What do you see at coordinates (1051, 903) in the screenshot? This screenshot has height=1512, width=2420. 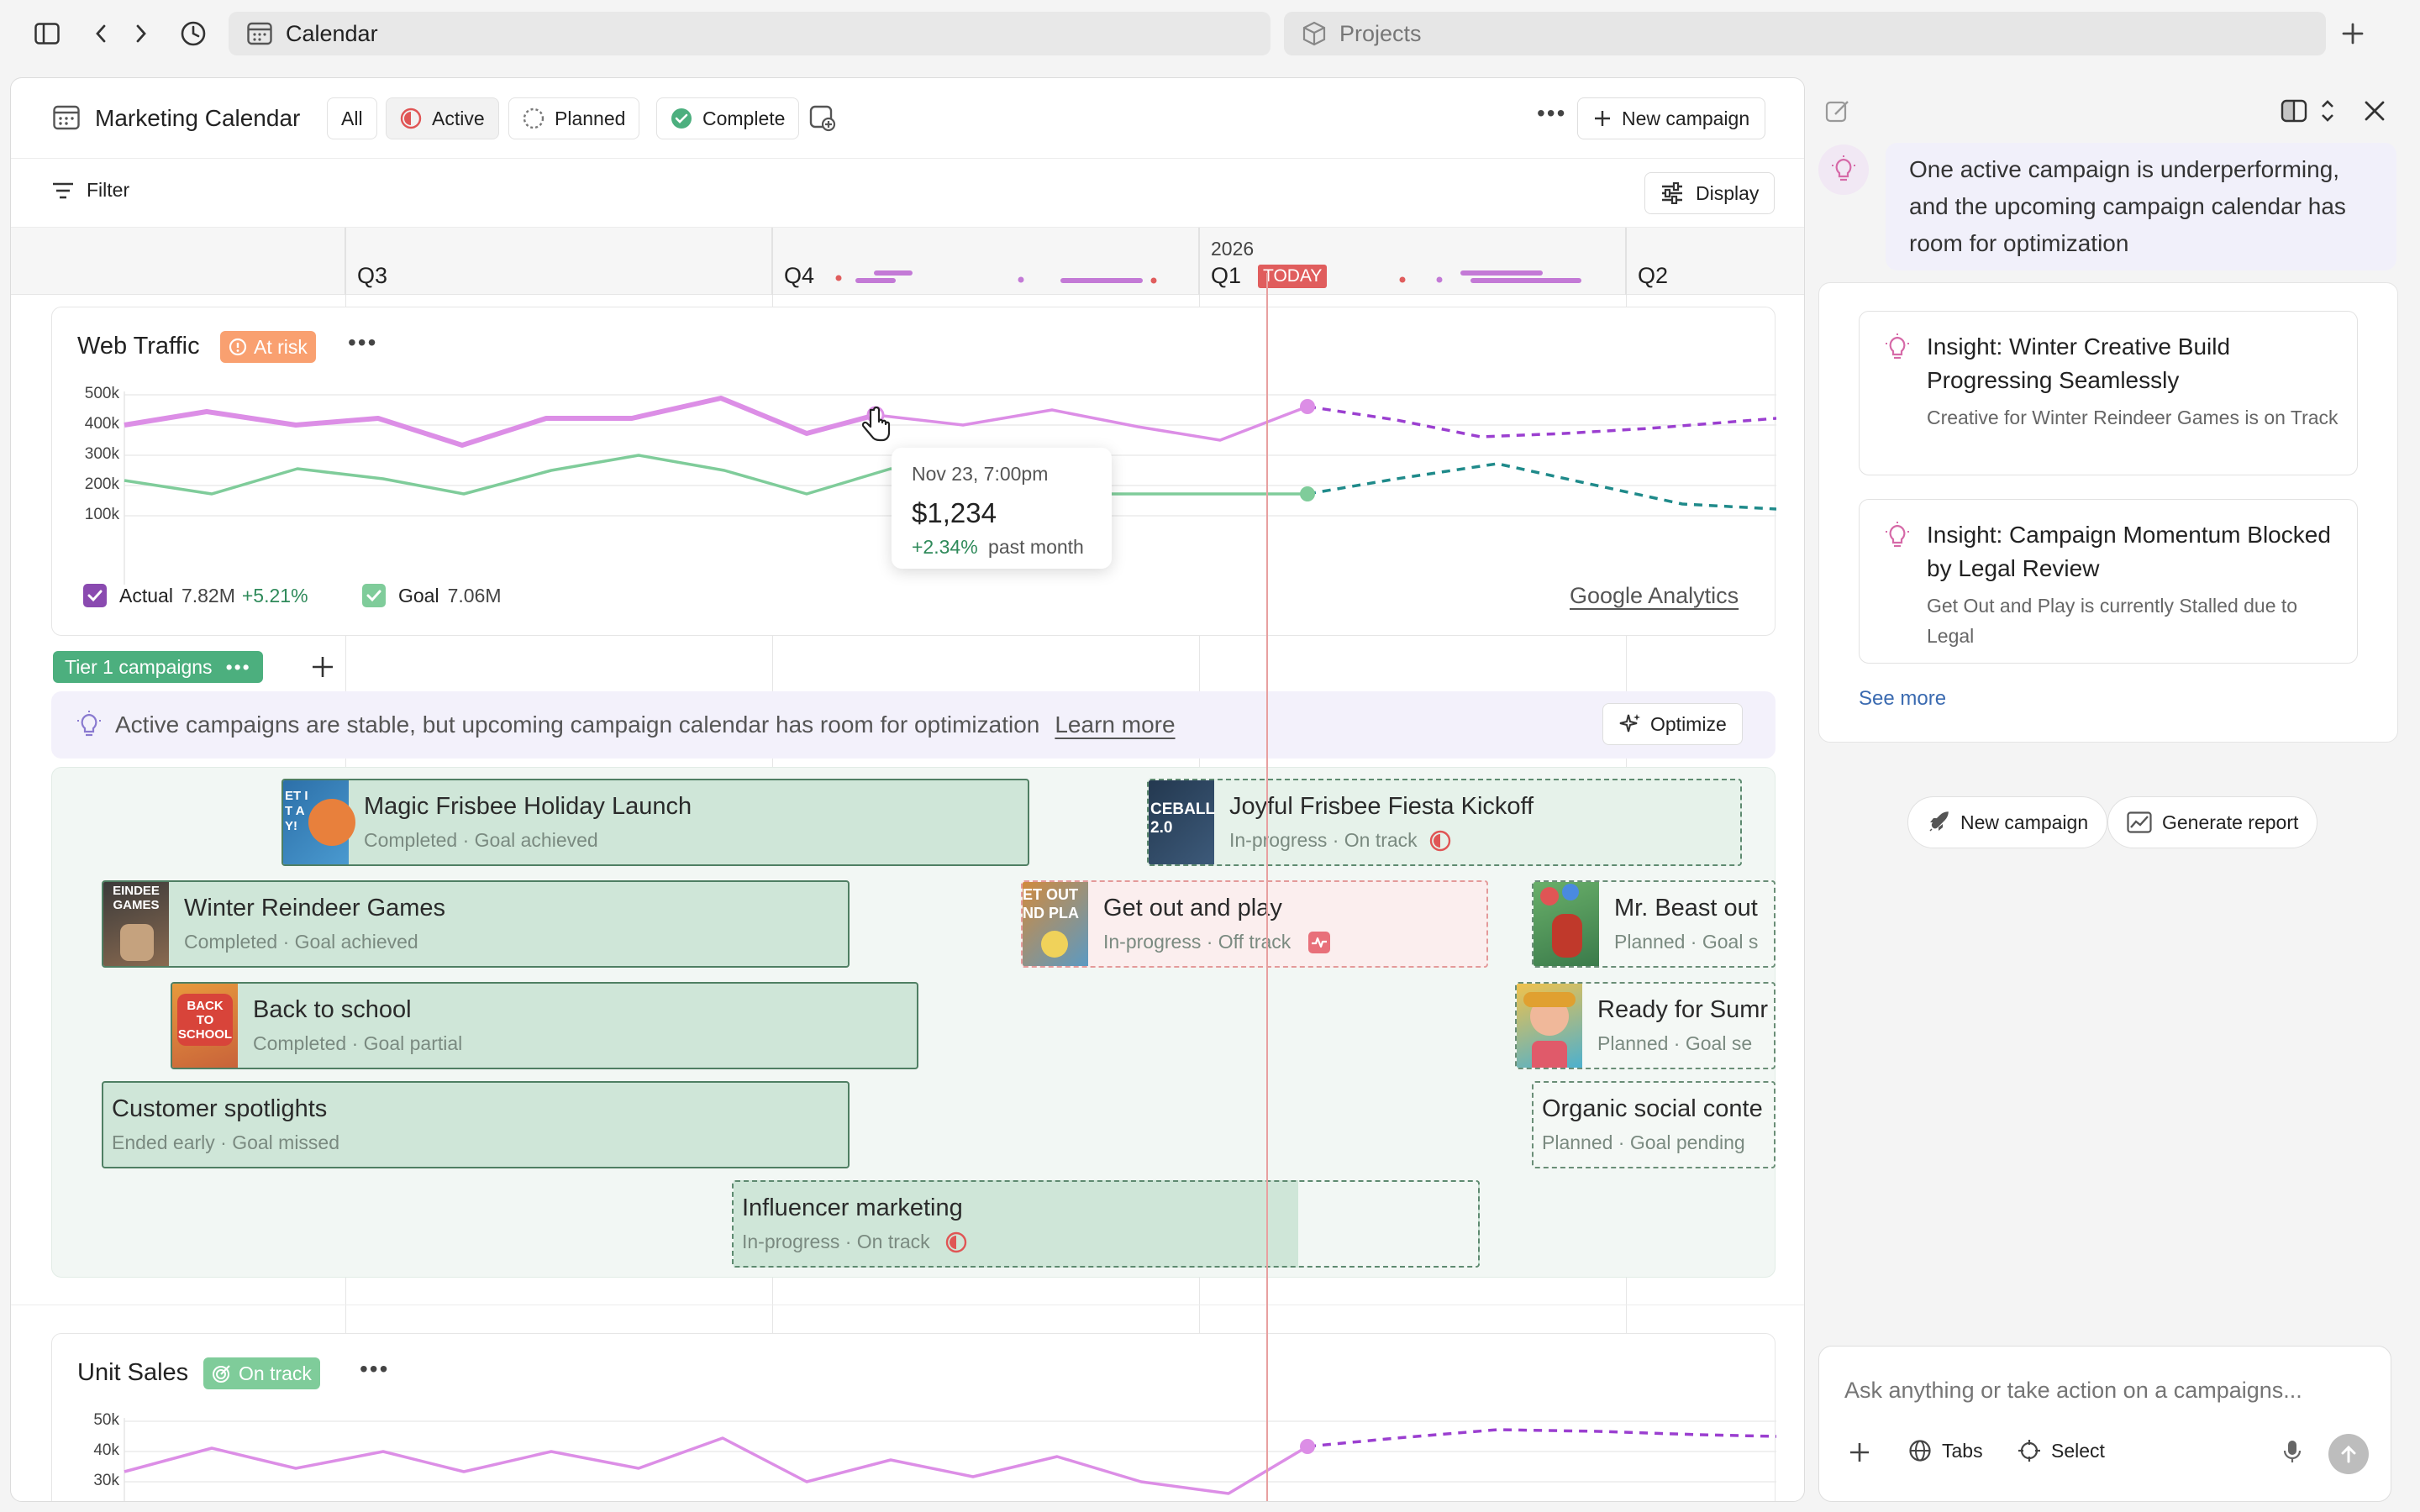 I see `thumb-text: ET OUT ND PLA` at bounding box center [1051, 903].